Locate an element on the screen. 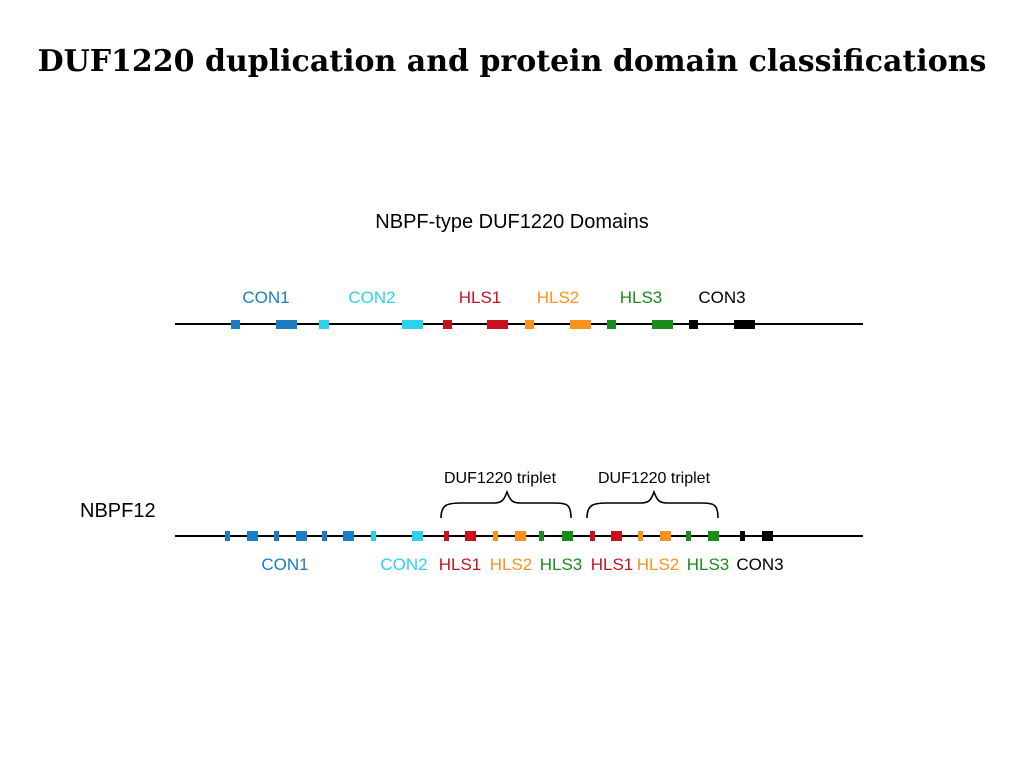 The image size is (1024, 768). nbpf12-exon-hls1-a is located at coordinates (446, 536).